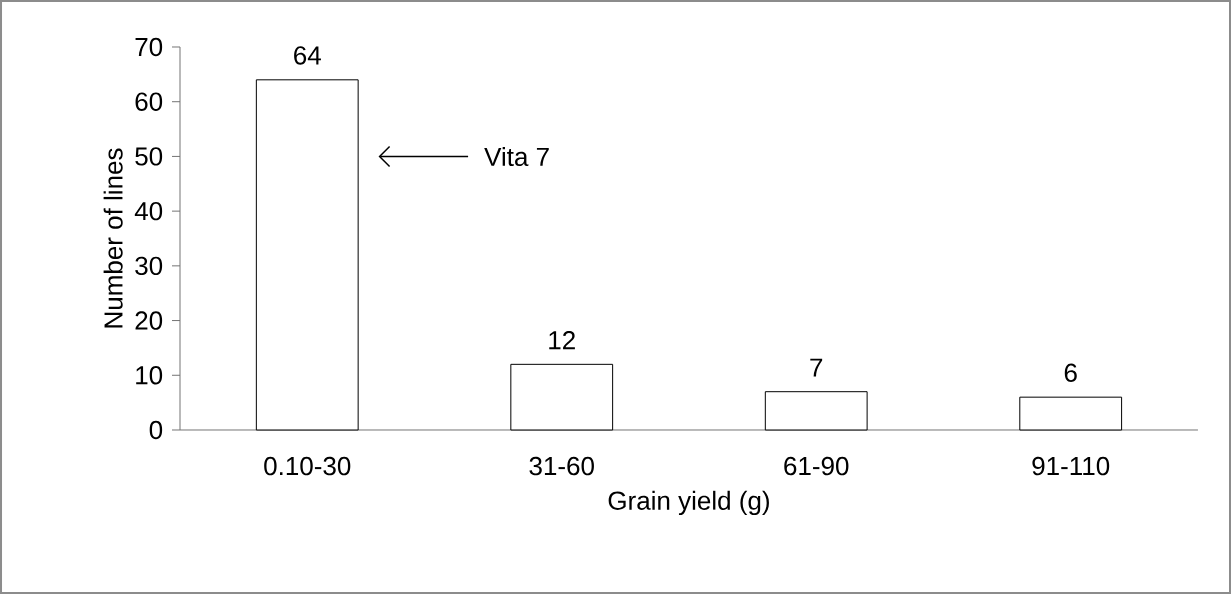 The width and height of the screenshot is (1231, 594). Describe the element at coordinates (1071, 466) in the screenshot. I see `x-tick-label: 91-110` at that location.